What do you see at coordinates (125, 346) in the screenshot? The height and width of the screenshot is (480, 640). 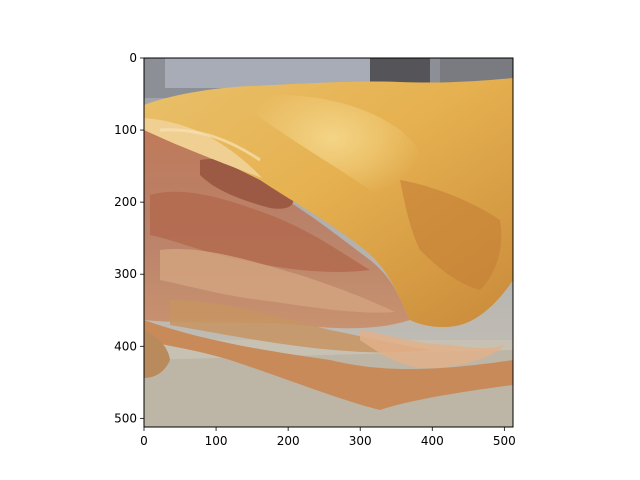 I see `y-tick-label: 400` at bounding box center [125, 346].